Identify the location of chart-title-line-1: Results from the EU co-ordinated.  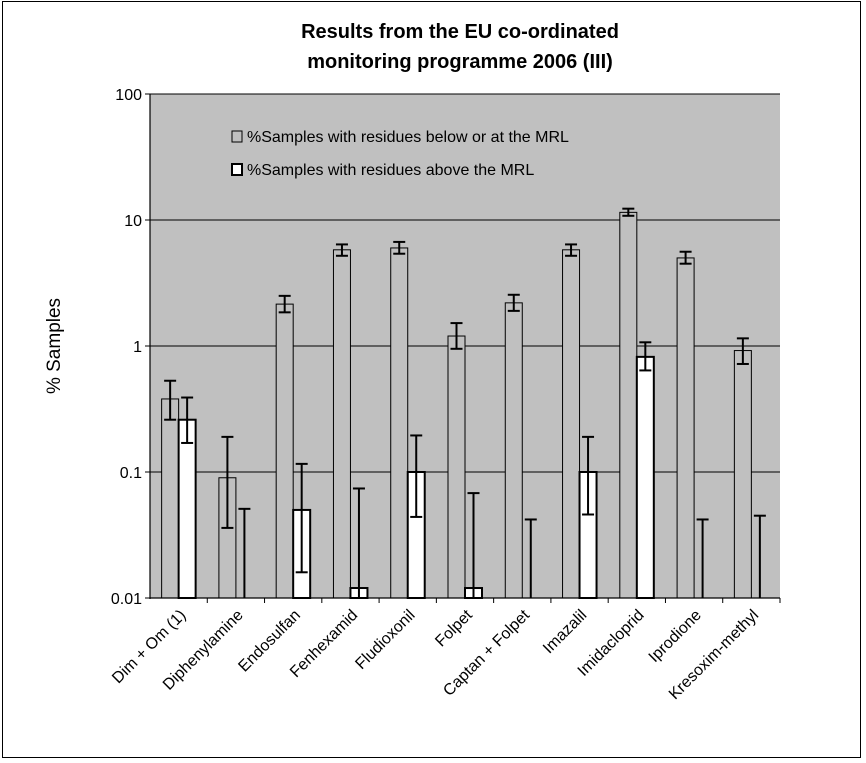
(460, 32).